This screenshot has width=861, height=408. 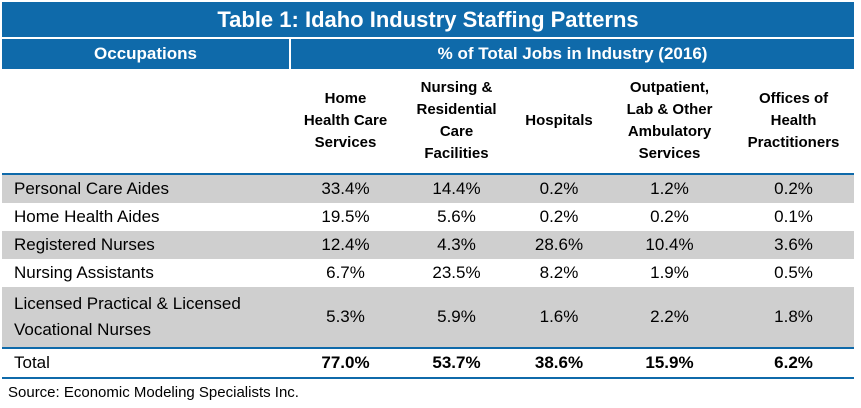 I want to click on percent-cell: 1.9%, so click(x=669, y=272).